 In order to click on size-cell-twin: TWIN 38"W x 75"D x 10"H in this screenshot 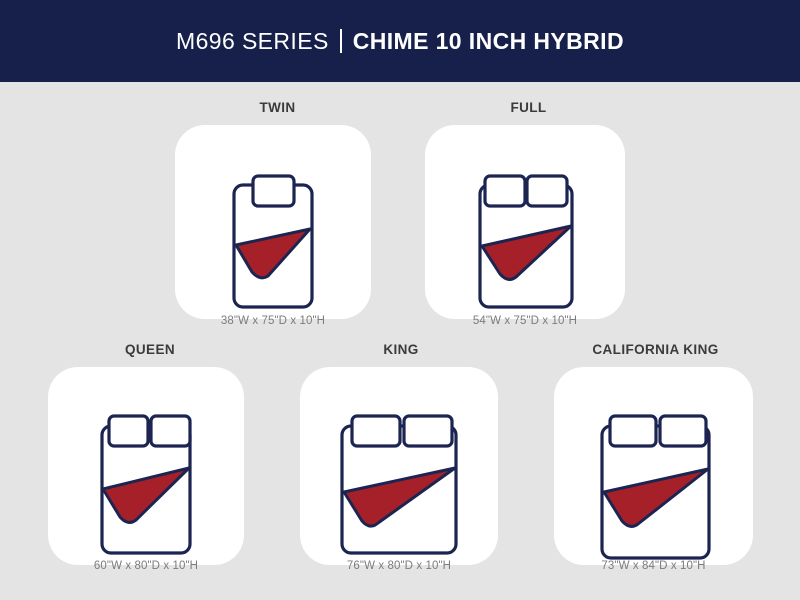, I will do `click(277, 213)`.